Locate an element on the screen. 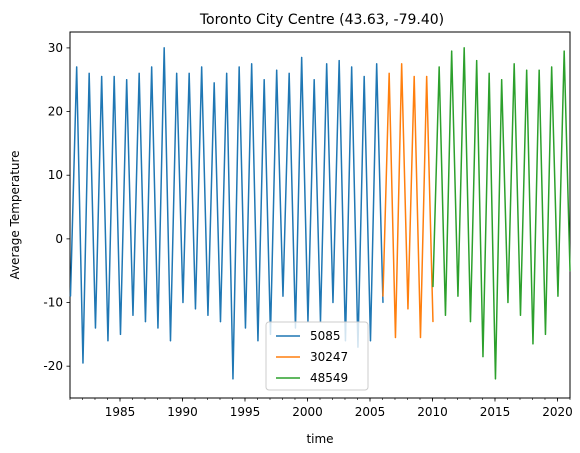 This screenshot has width=580, height=453. legend-label-30247: 30247 is located at coordinates (329, 357).